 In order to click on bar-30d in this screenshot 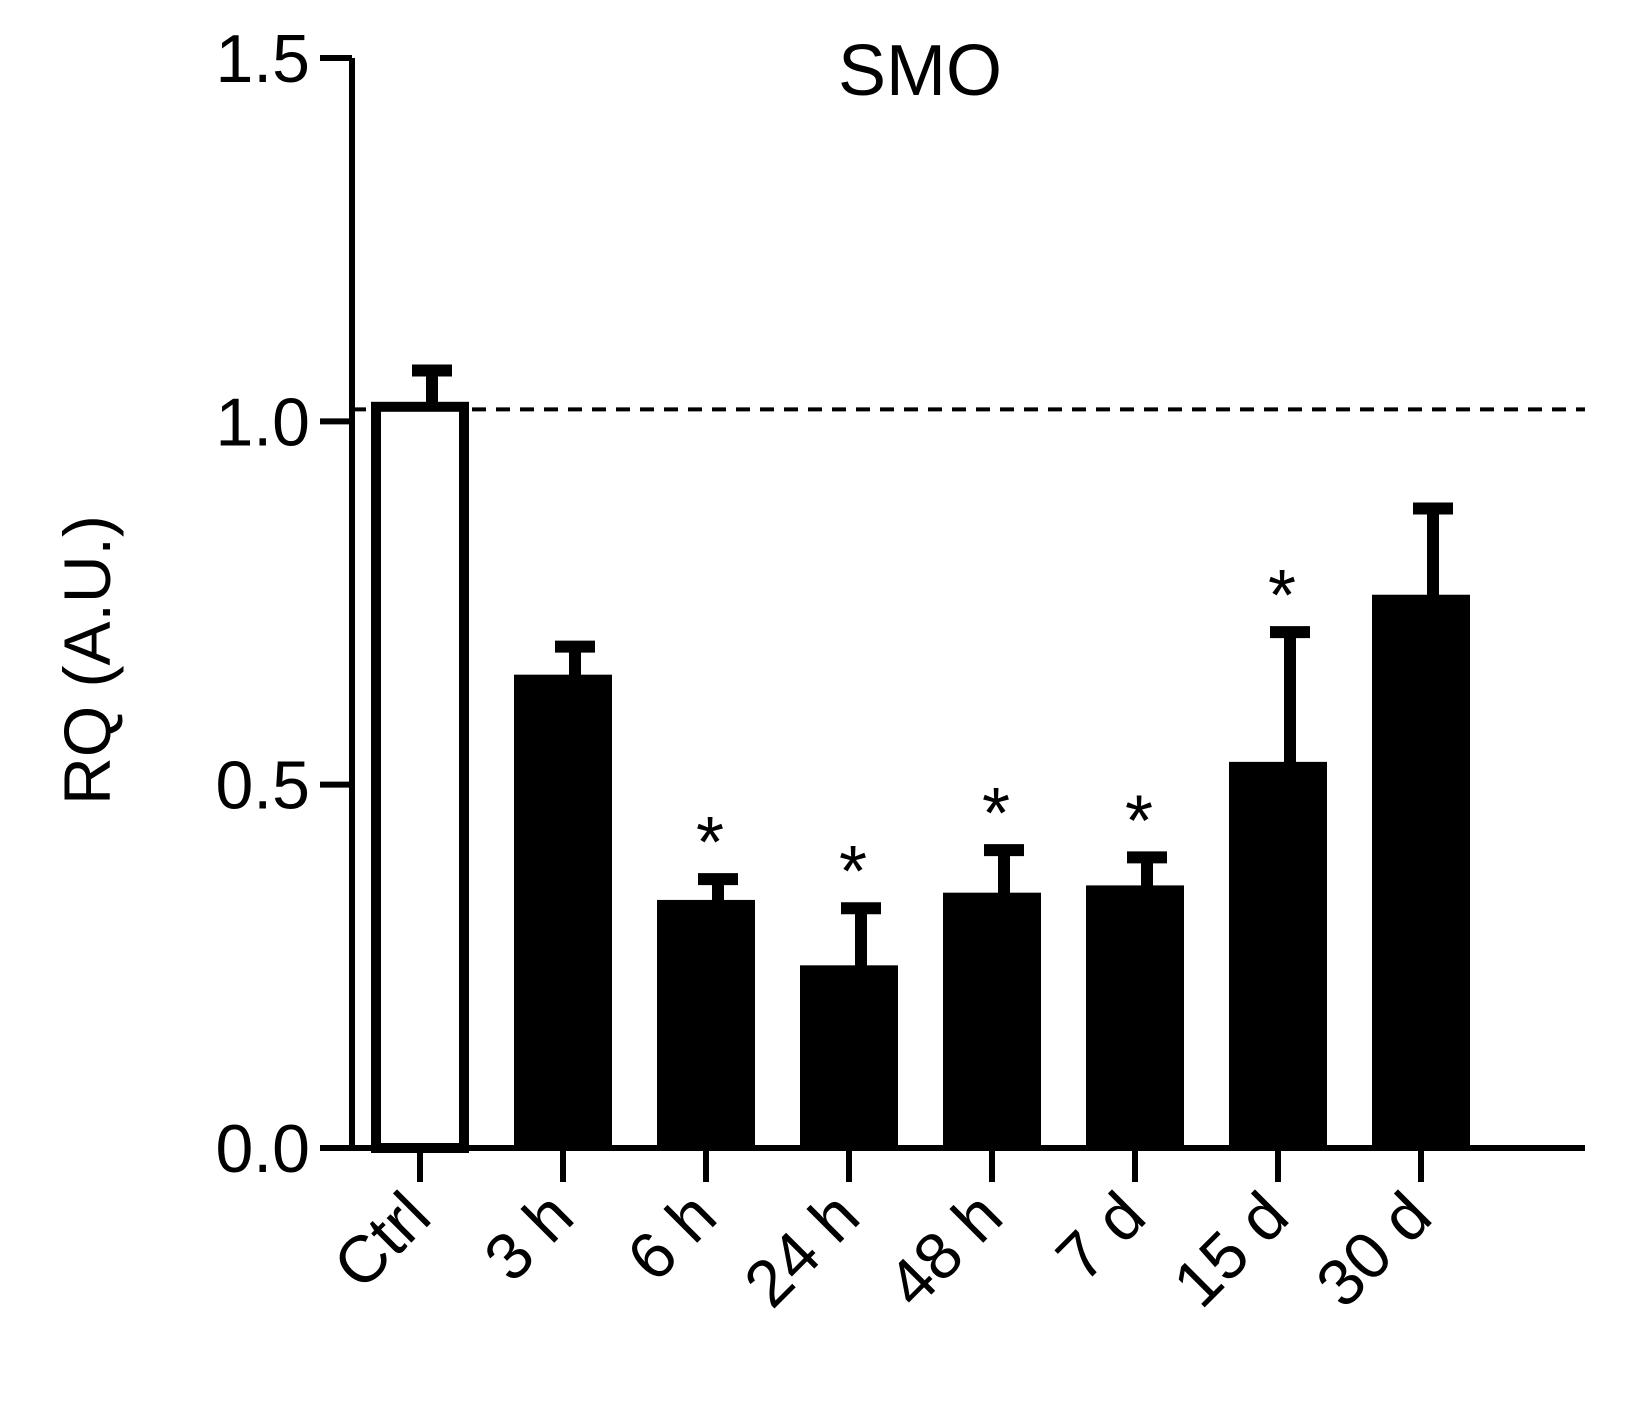, I will do `click(1421, 871)`.